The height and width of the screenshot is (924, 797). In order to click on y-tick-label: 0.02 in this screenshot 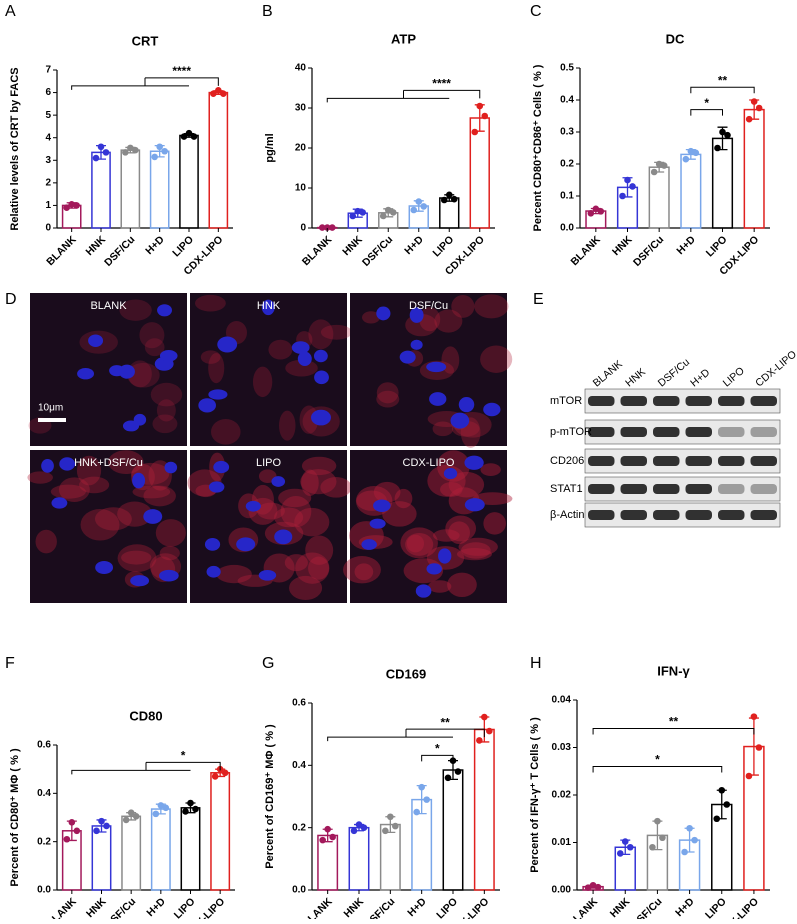, I will do `click(562, 795)`.